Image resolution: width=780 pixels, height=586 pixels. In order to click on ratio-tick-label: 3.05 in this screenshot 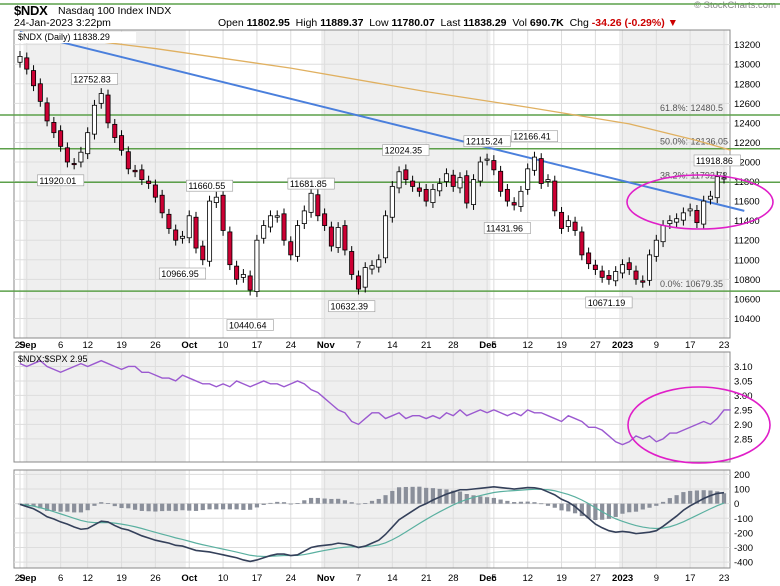, I will do `click(743, 381)`.